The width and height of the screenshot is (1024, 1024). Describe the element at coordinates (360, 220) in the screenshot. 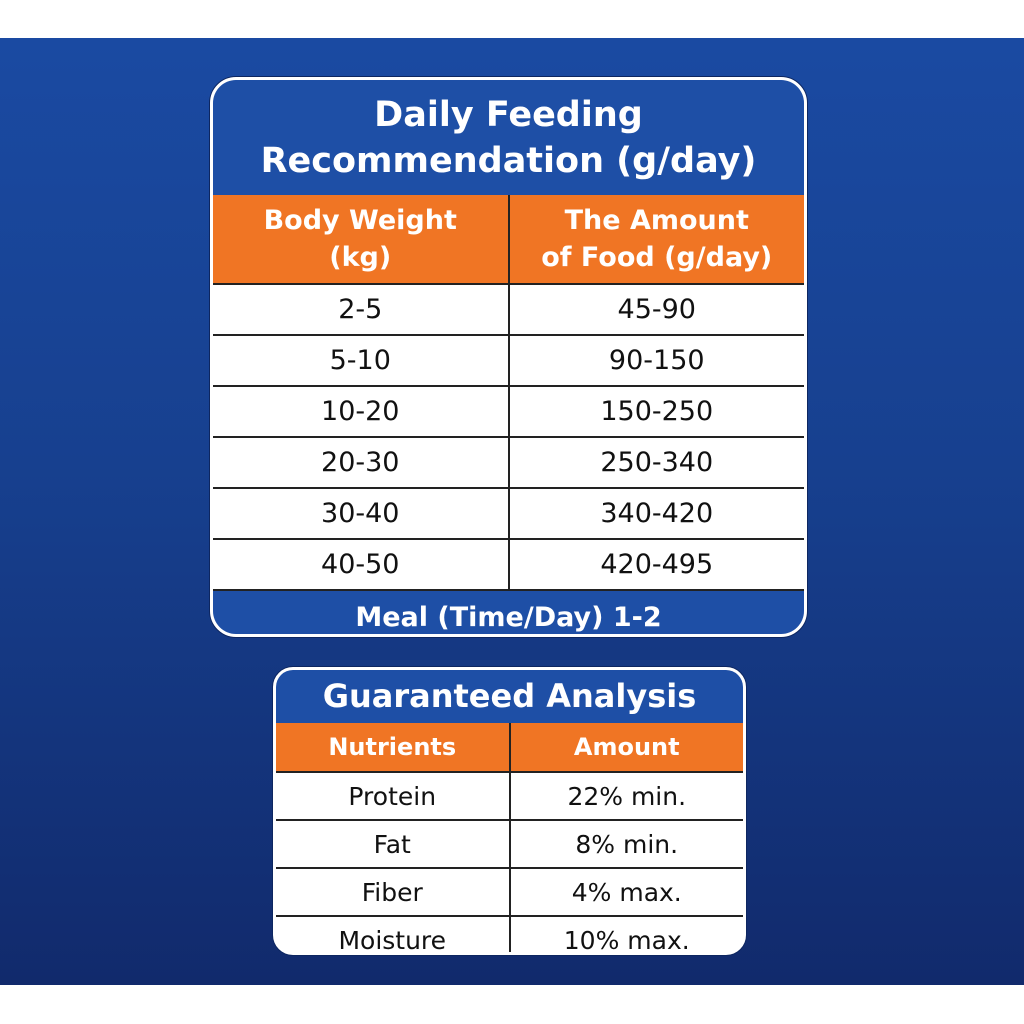

I see `header-line: Body Weight` at that location.